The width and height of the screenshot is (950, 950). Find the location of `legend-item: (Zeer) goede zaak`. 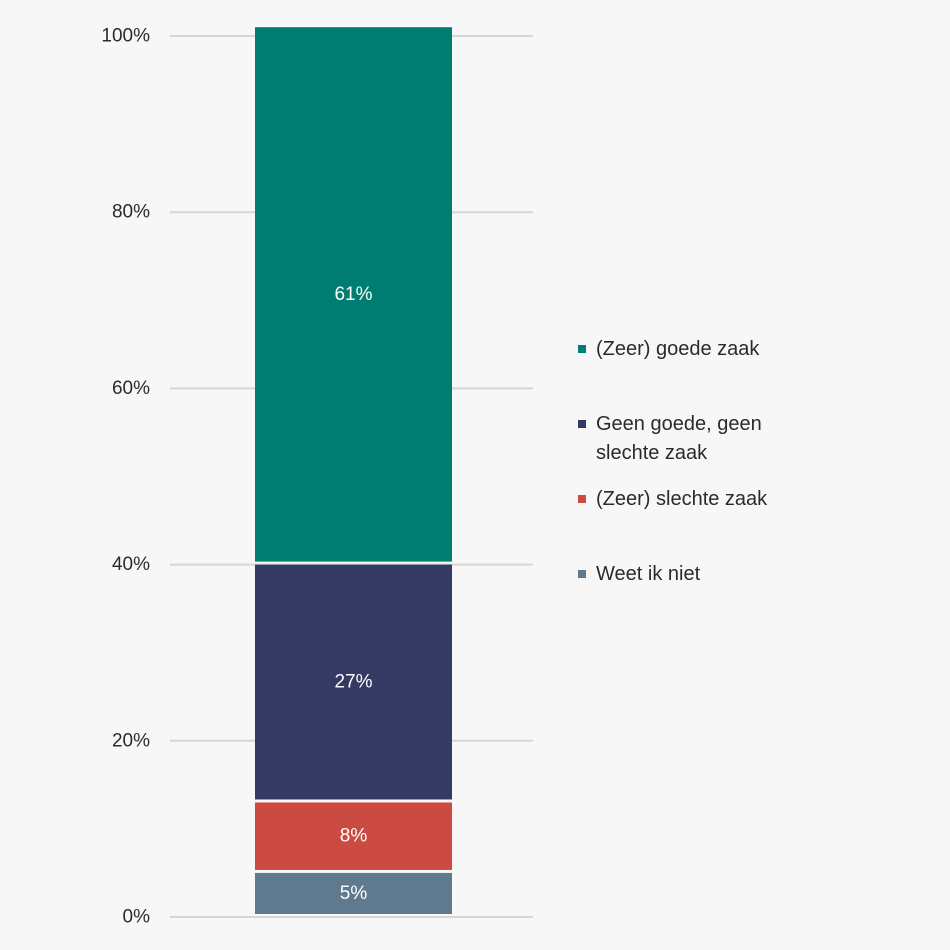

legend-item: (Zeer) goede zaak is located at coordinates (669, 349).